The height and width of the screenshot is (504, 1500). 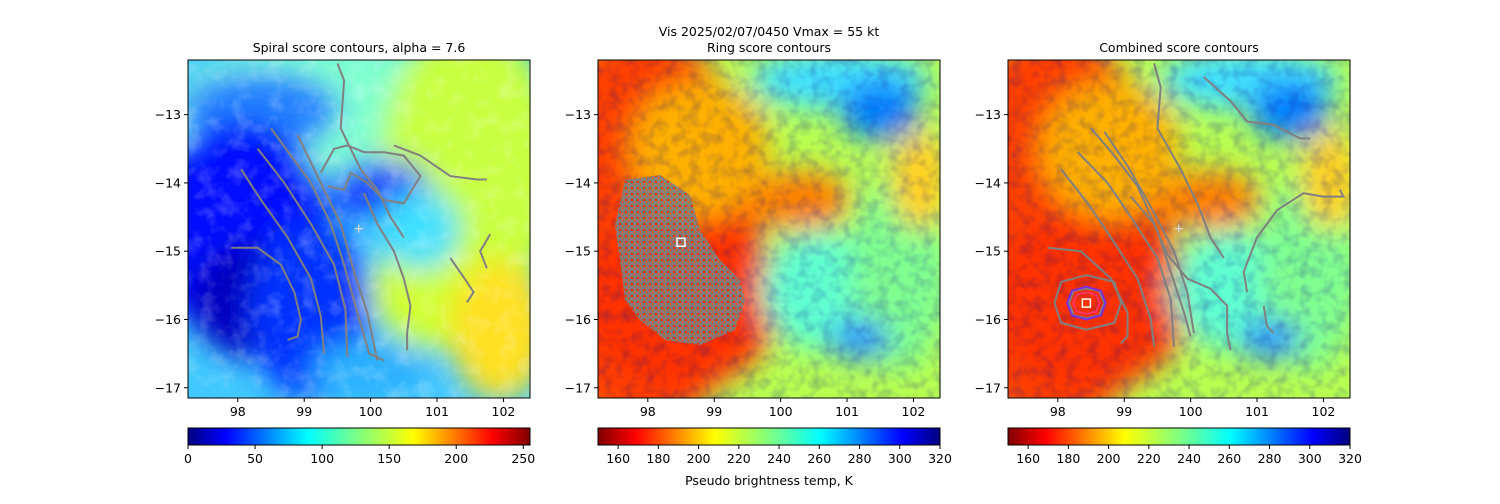 What do you see at coordinates (739, 458) in the screenshot?
I see `colorbar-tick-label: 220` at bounding box center [739, 458].